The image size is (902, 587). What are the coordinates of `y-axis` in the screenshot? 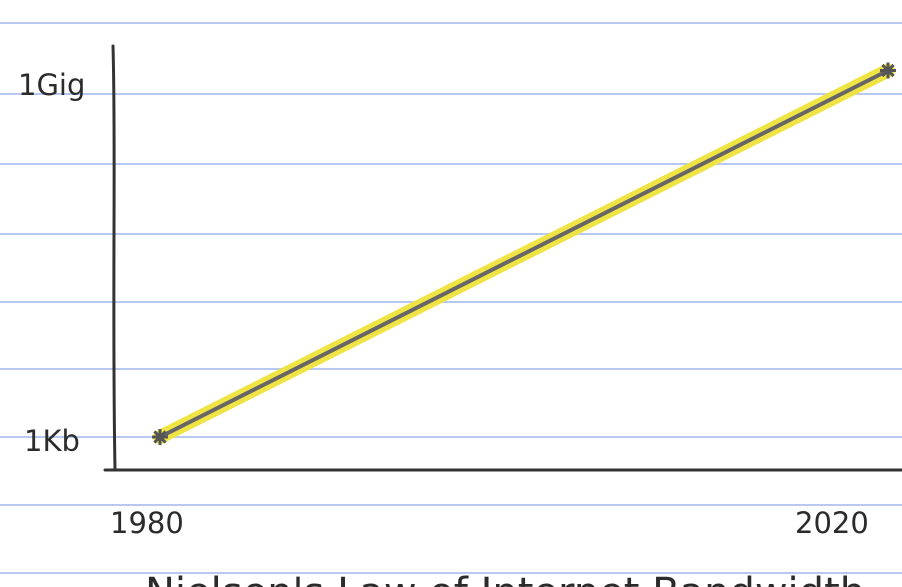 It's located at (114, 258).